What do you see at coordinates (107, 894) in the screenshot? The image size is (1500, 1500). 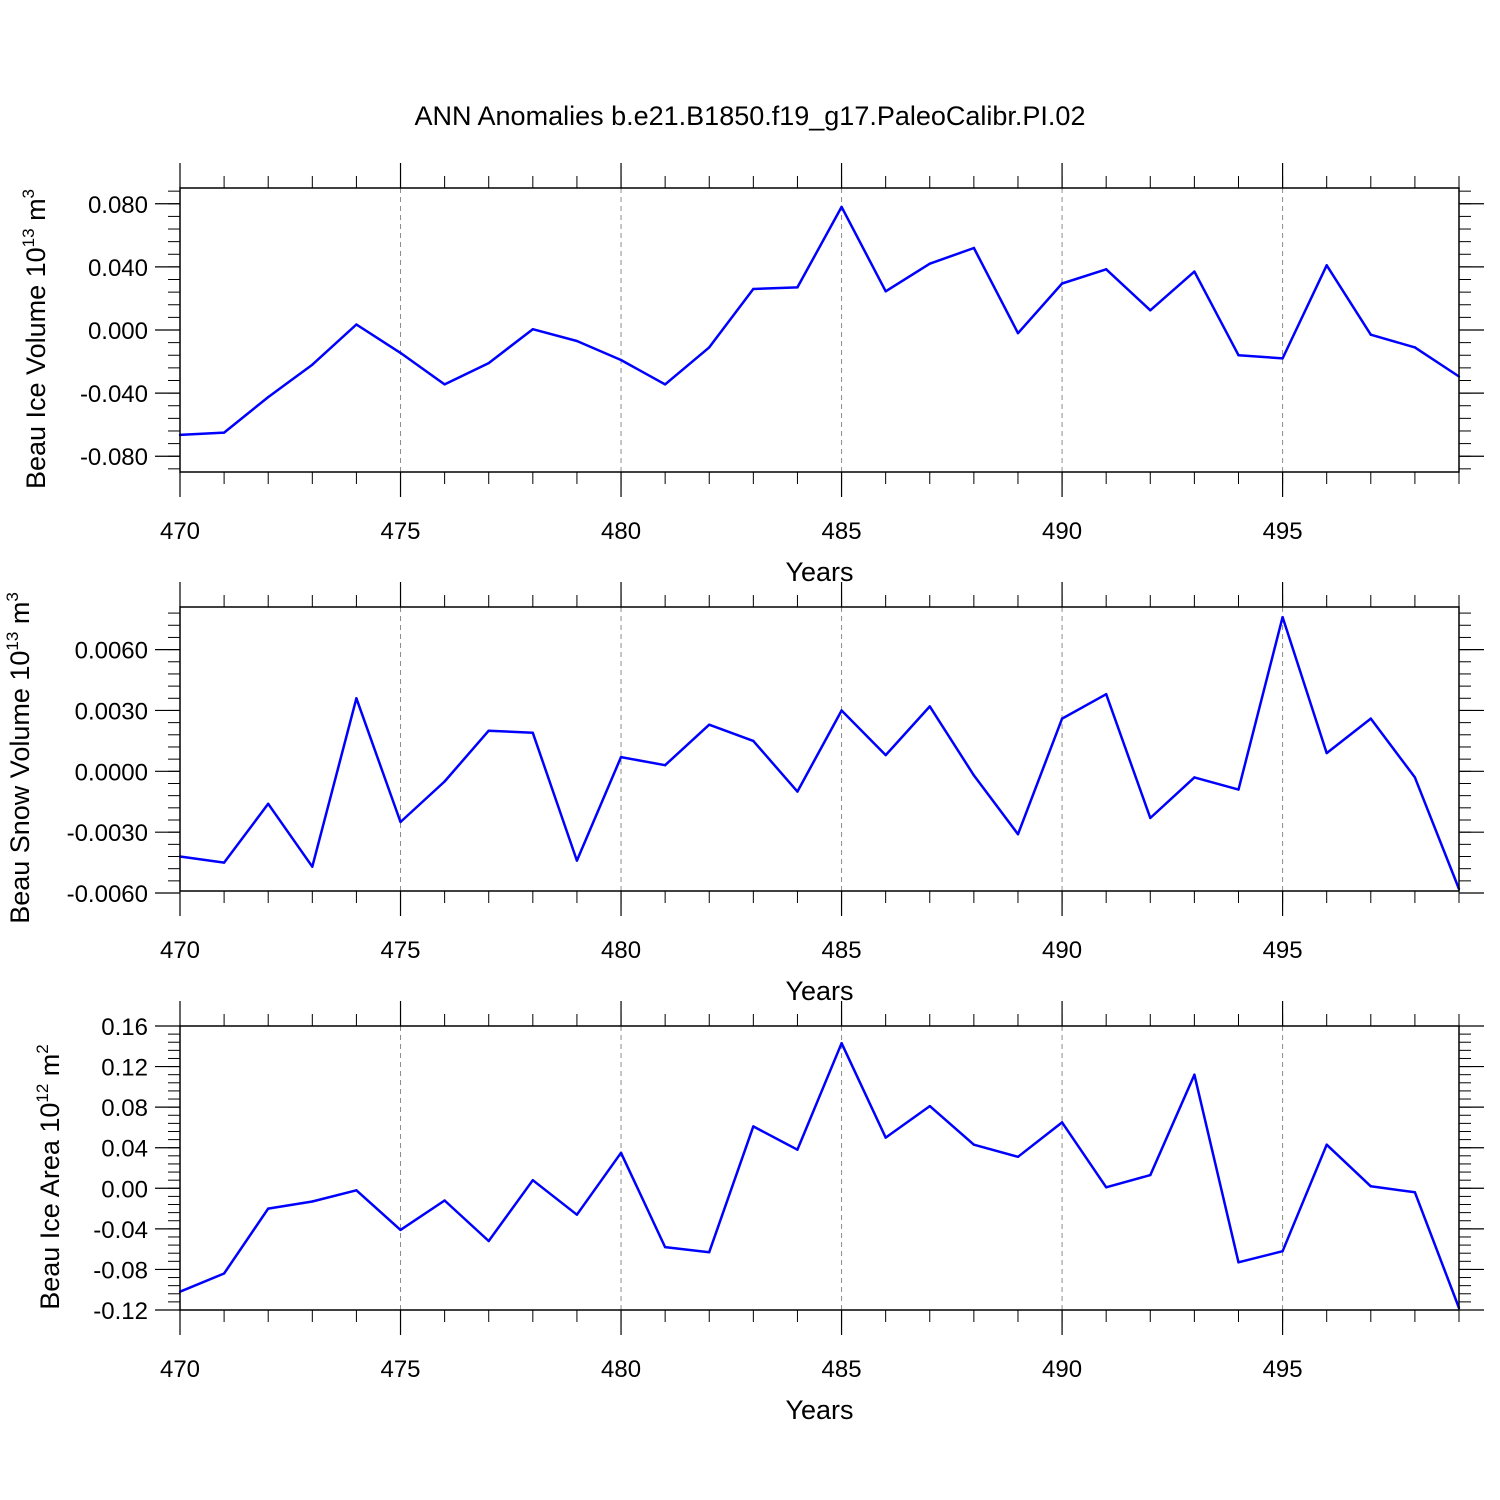 I see `snow-volume-y-tick-label: -0.0060` at bounding box center [107, 894].